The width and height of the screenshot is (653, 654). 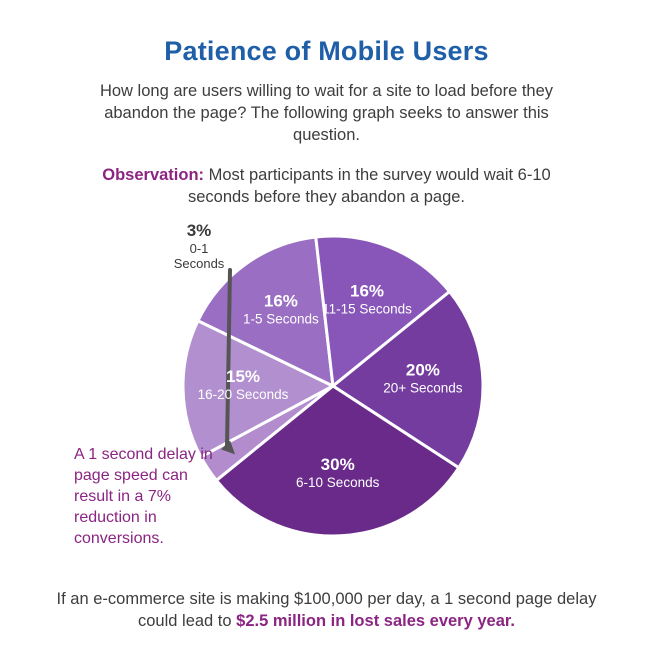 What do you see at coordinates (228, 358) in the screenshot?
I see `pointer-arrow-line` at bounding box center [228, 358].